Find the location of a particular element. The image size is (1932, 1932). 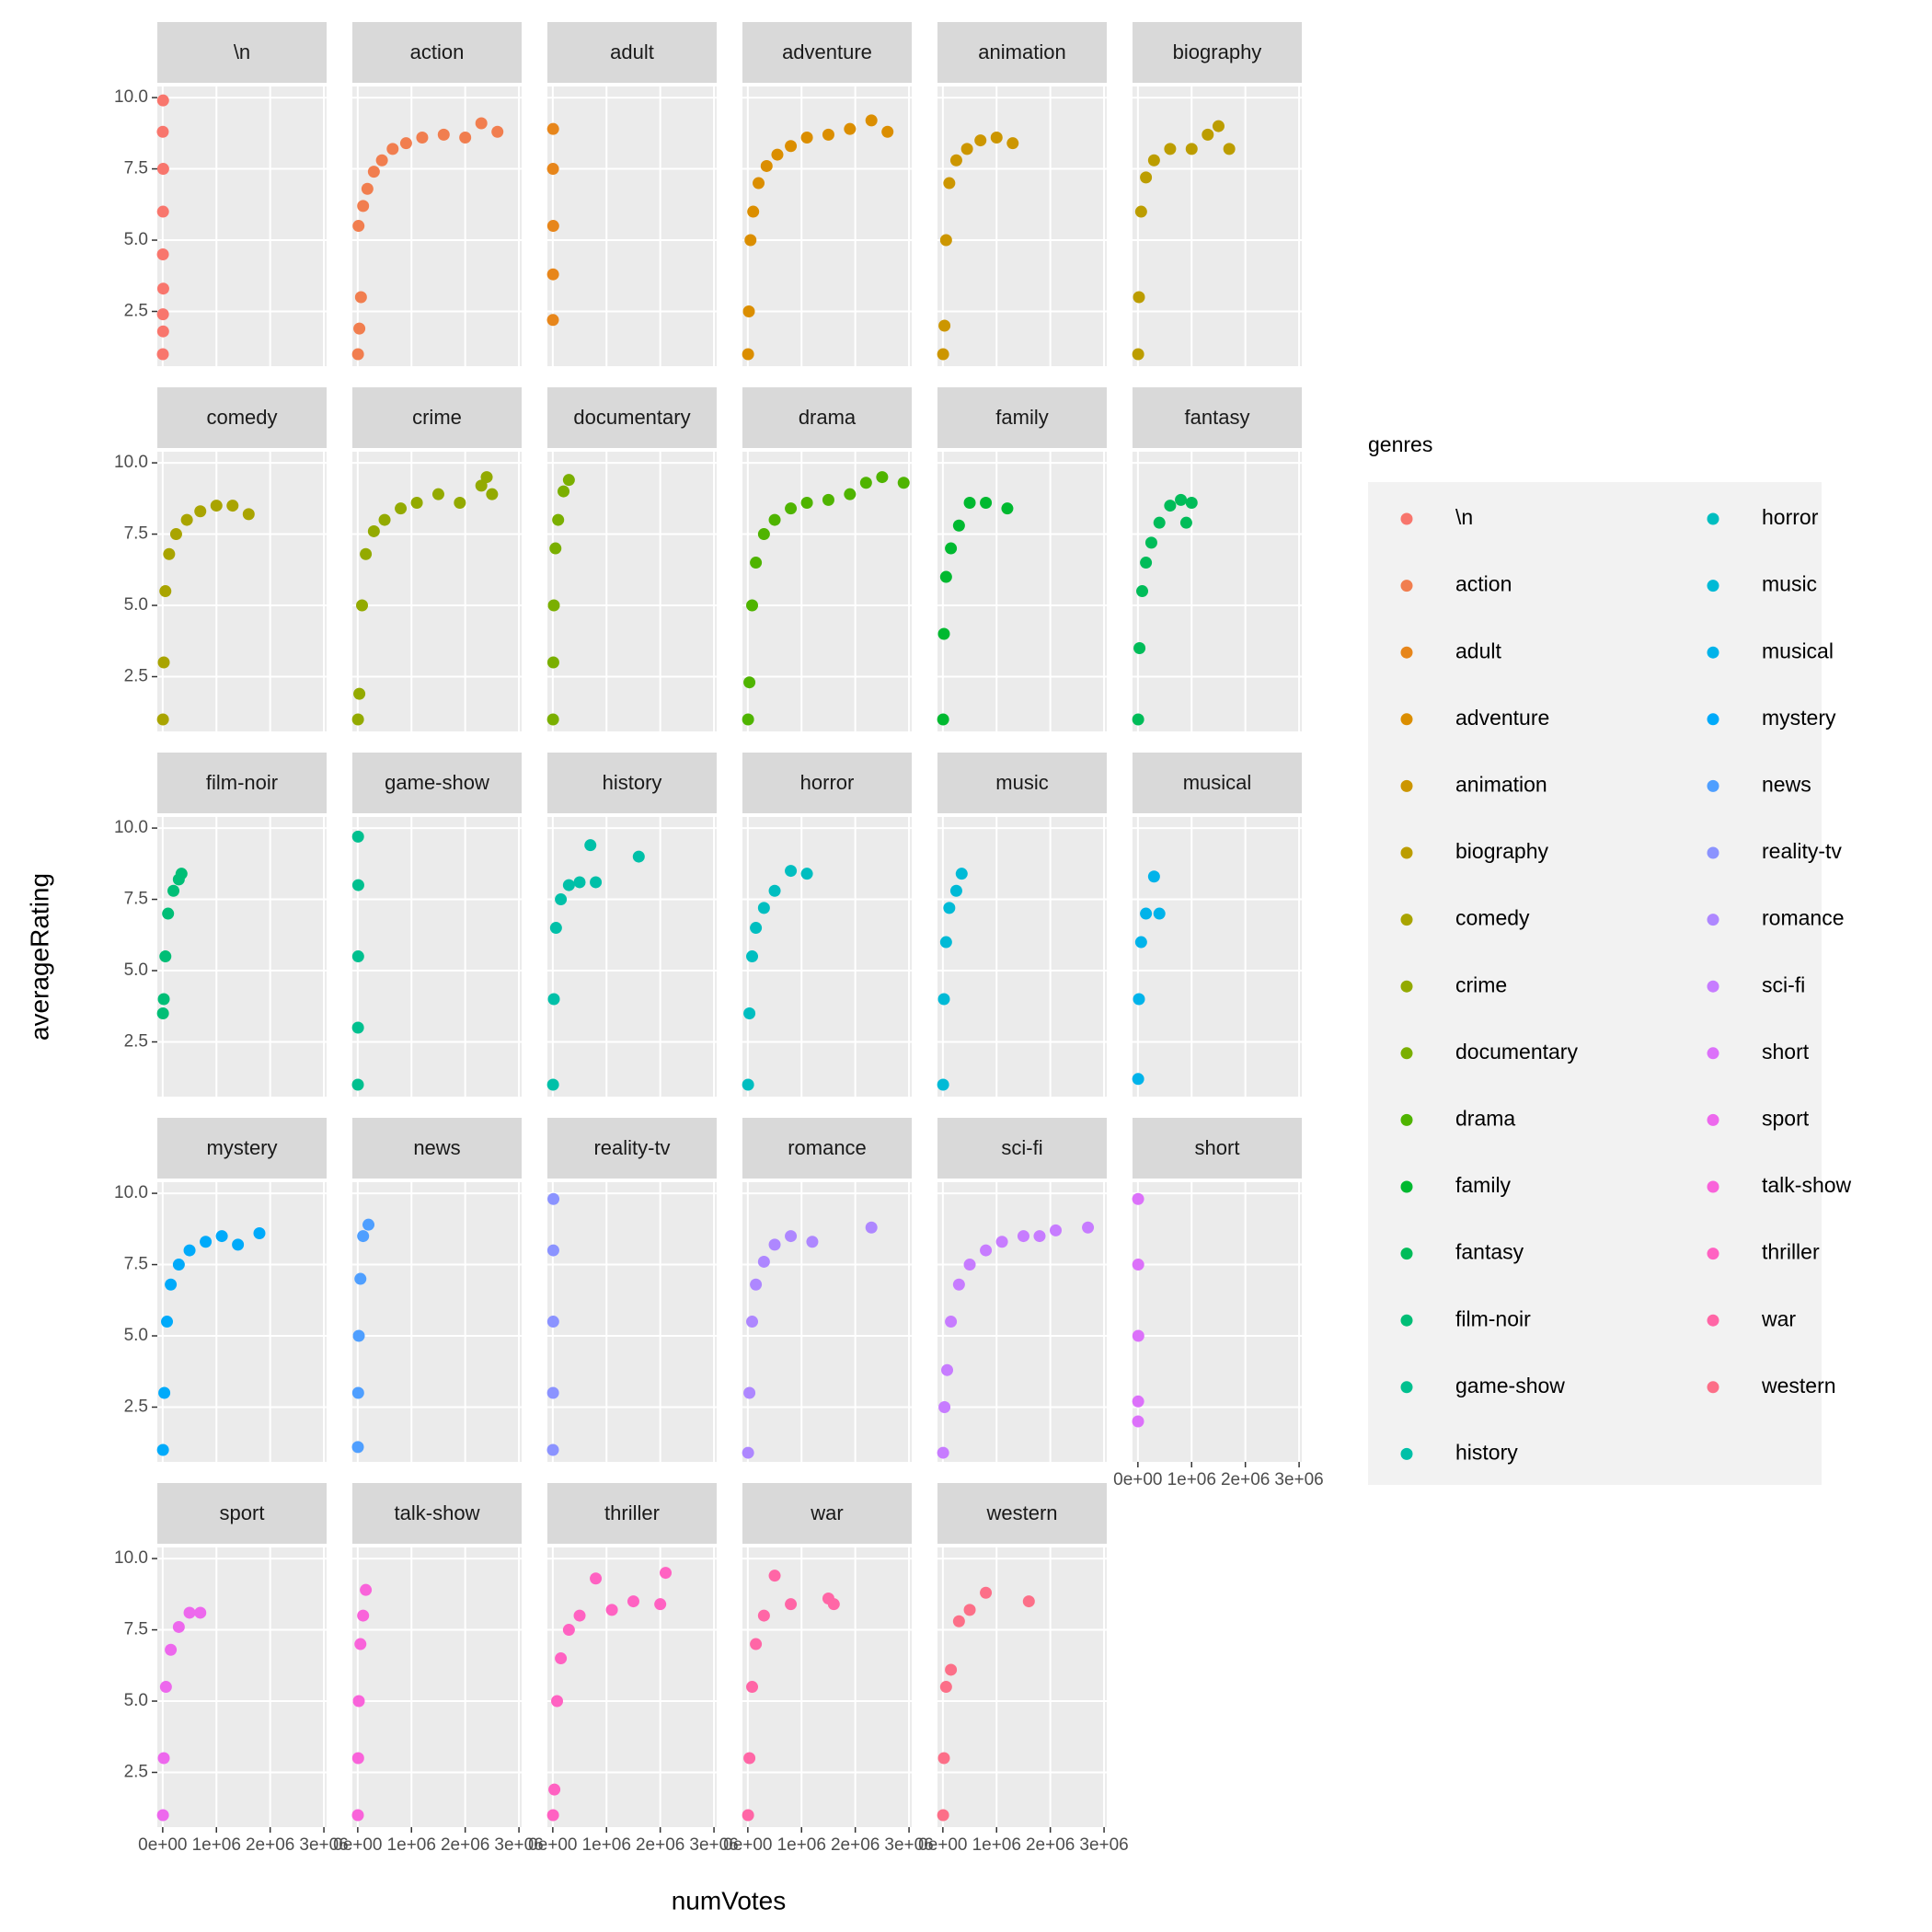

strip-label: family is located at coordinates (1021, 417).